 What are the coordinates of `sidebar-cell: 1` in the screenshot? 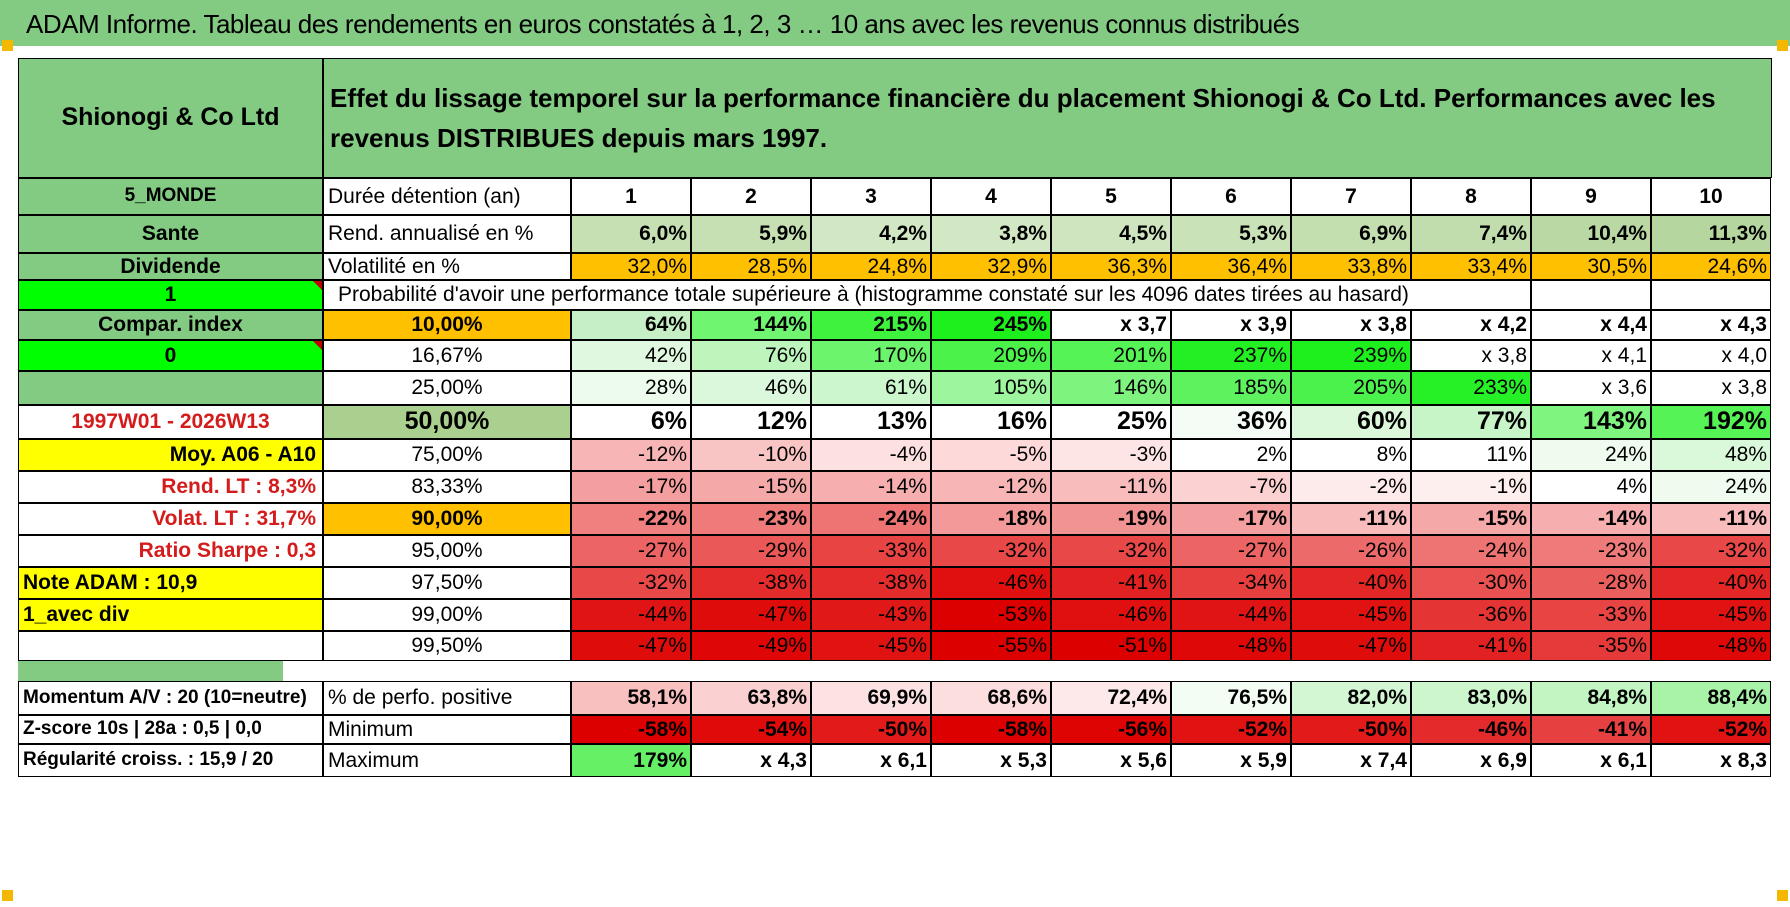 It's located at (170, 295).